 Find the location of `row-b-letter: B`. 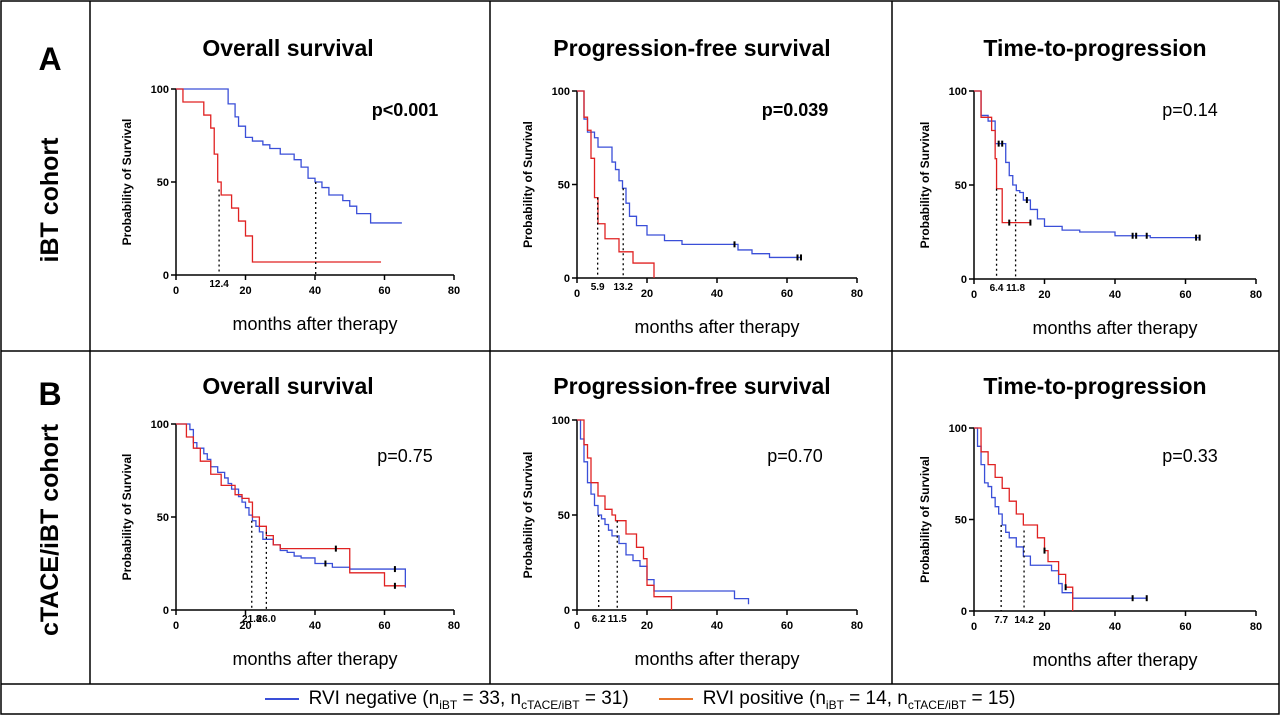

row-b-letter: B is located at coordinates (49, 394).